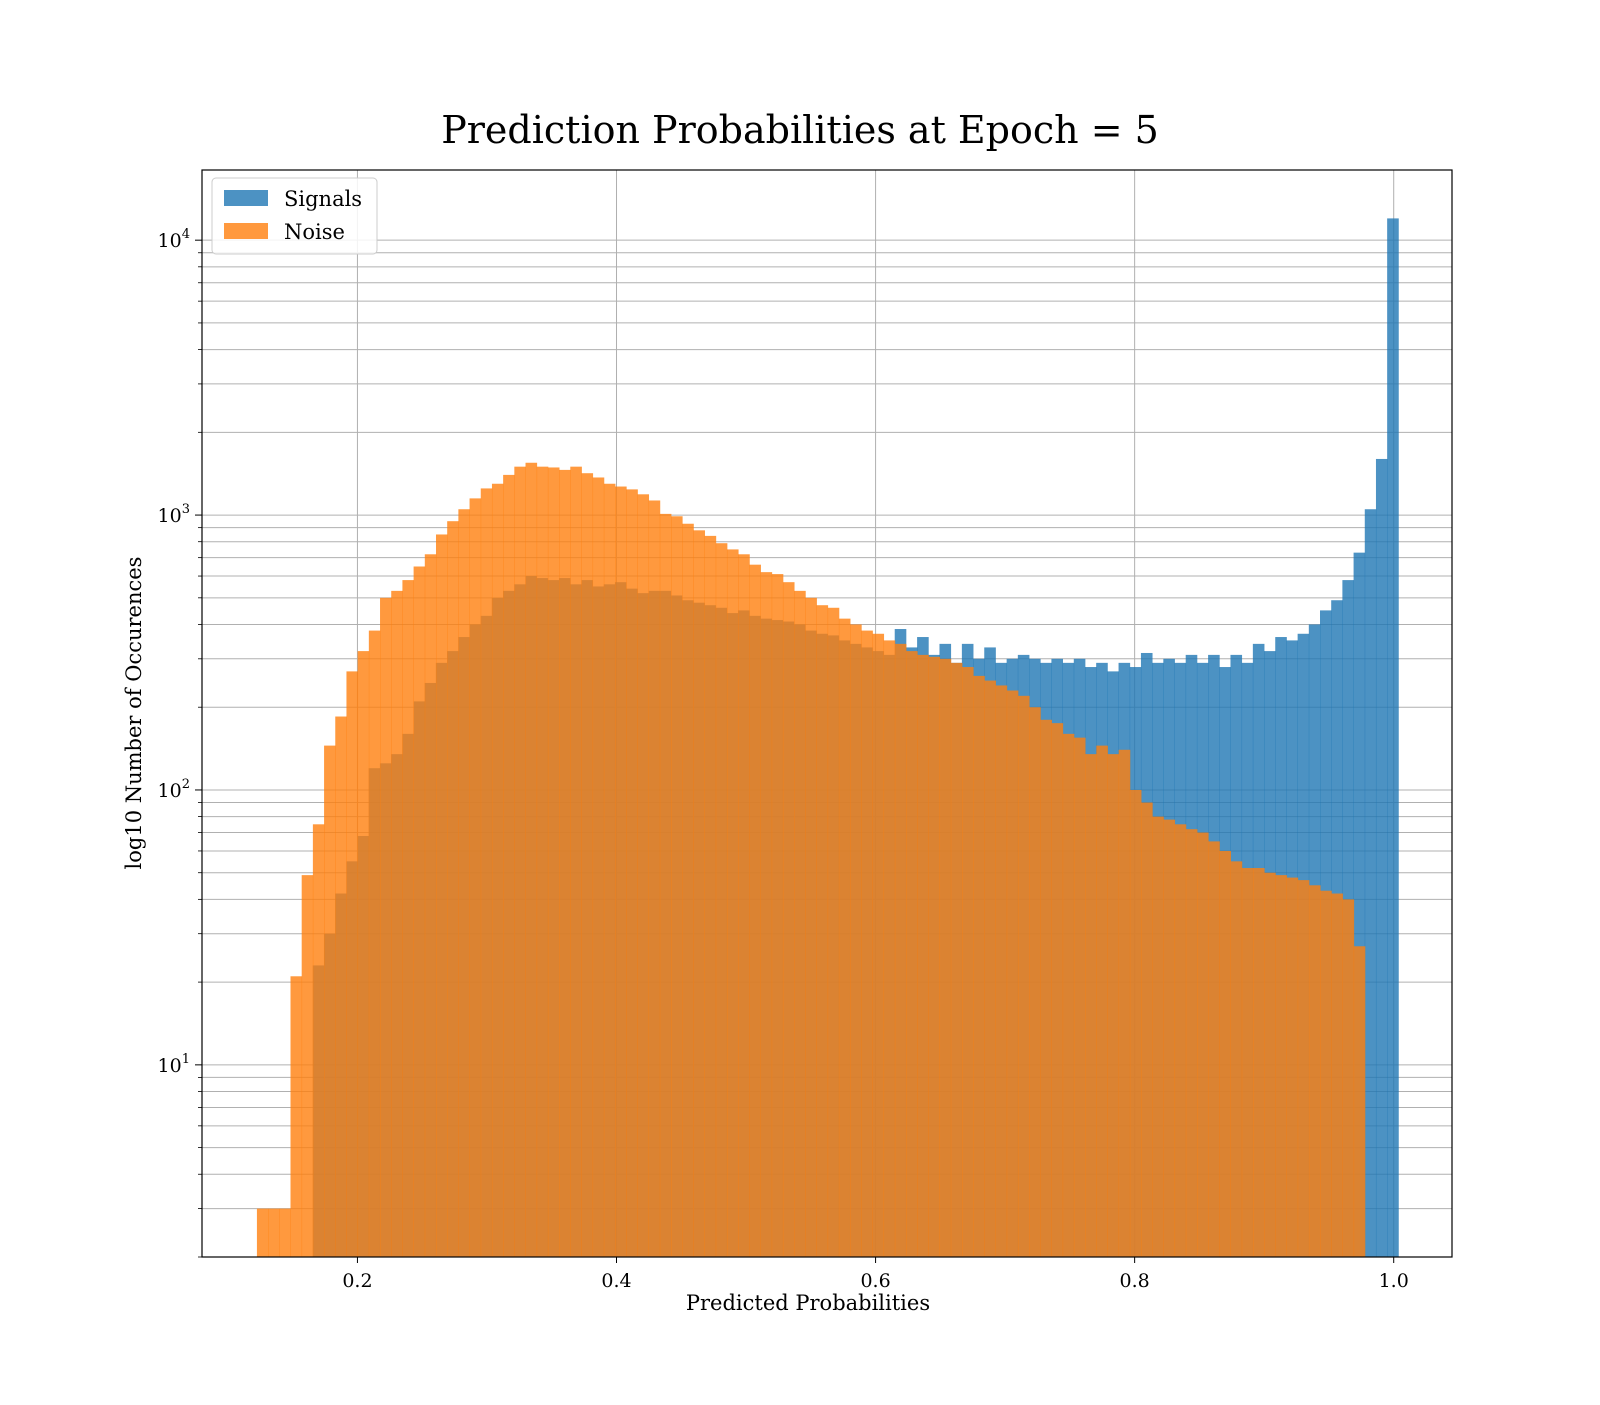 The width and height of the screenshot is (1600, 1405). I want to click on y-tick-label: 10², so click(174, 789).